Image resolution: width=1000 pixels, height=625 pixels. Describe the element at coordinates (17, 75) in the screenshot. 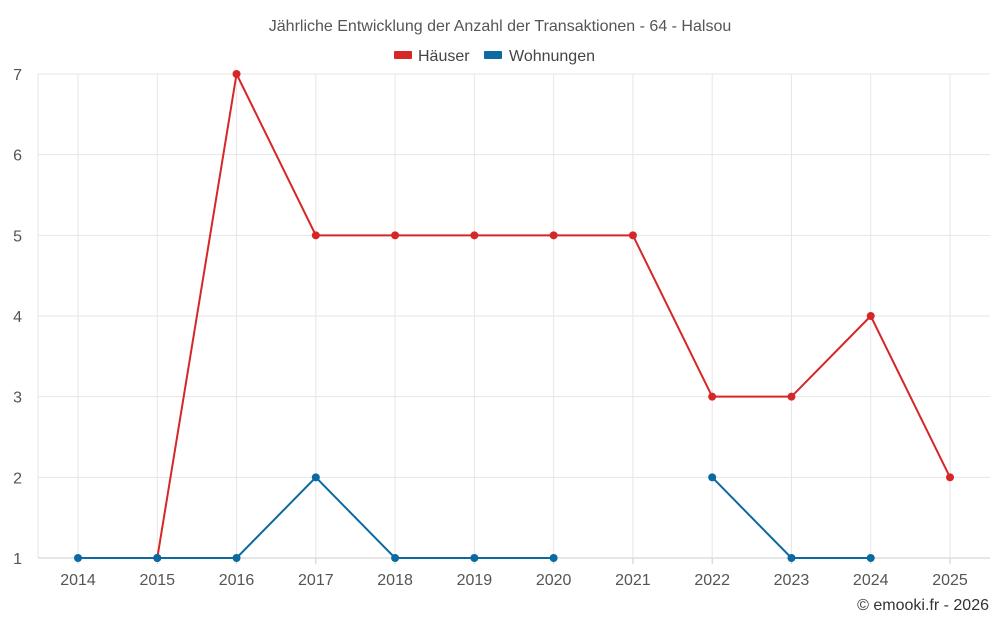

I see `y-tick-label: 7` at that location.